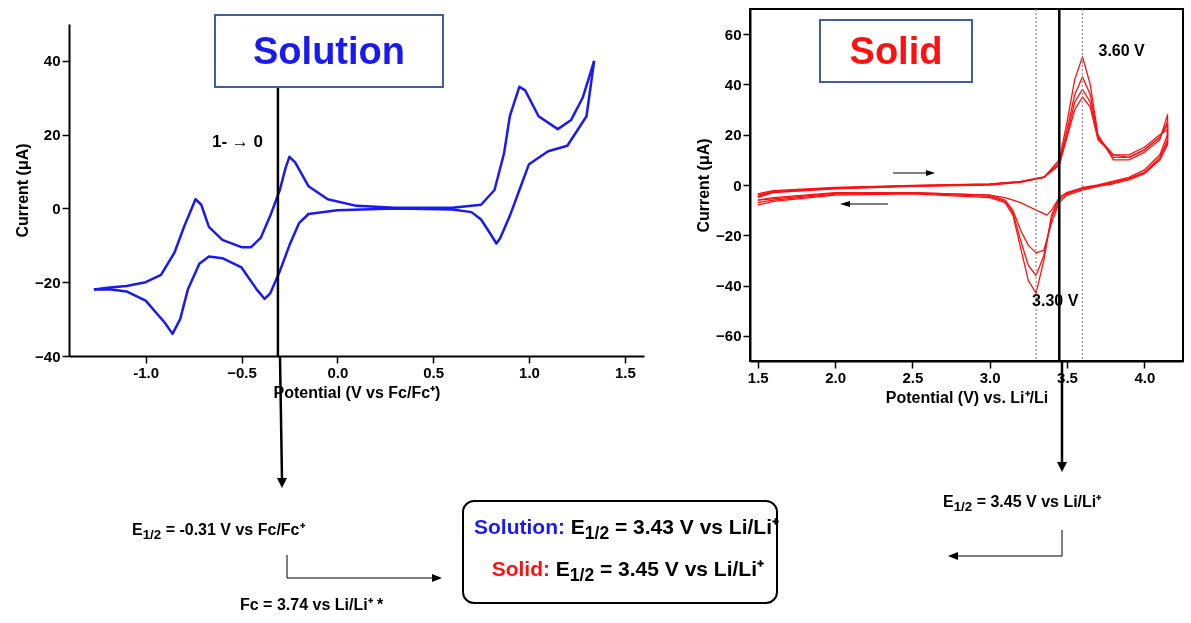  What do you see at coordinates (733, 34) in the screenshot?
I see `y-tick-label: 60` at bounding box center [733, 34].